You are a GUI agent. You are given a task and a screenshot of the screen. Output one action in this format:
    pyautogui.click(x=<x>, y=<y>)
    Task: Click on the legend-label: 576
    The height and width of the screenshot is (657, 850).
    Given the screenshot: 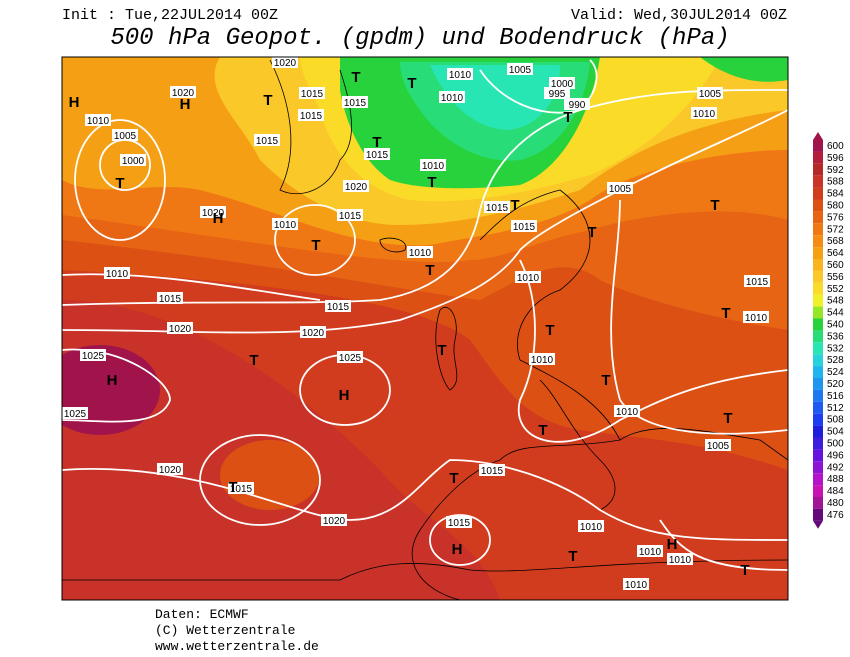 What is the action you would take?
    pyautogui.click(x=835, y=217)
    